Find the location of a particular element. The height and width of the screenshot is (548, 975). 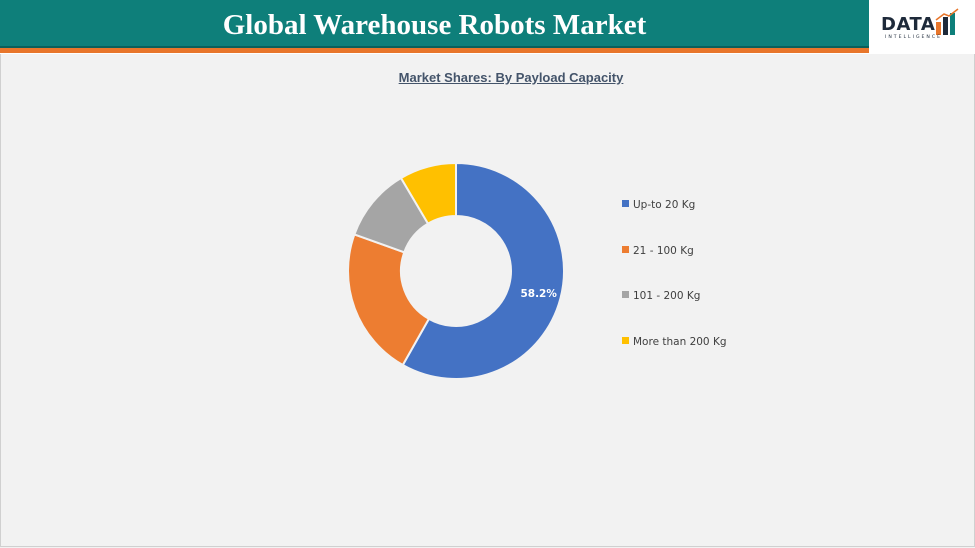

chart-title: Market Shares: By Payload Capacity is located at coordinates (511, 77).